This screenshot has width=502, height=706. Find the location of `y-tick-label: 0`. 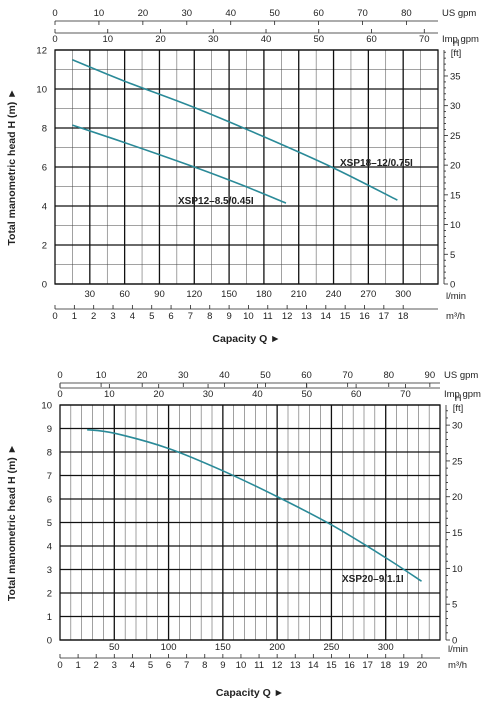

y-tick-label: 0 is located at coordinates (49, 641).